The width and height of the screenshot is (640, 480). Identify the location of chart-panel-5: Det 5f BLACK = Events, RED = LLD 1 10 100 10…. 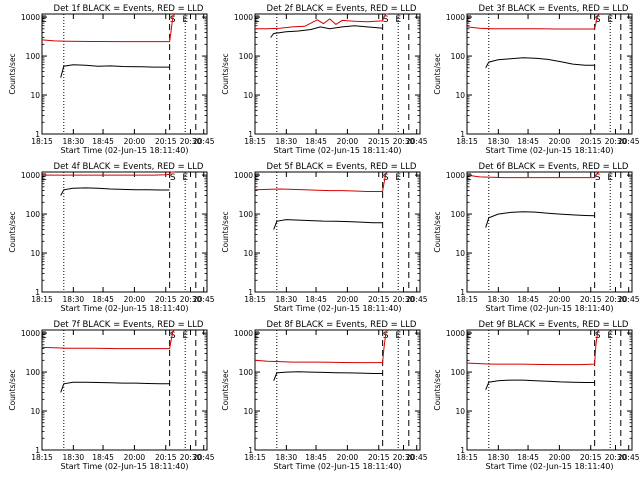
(324, 237).